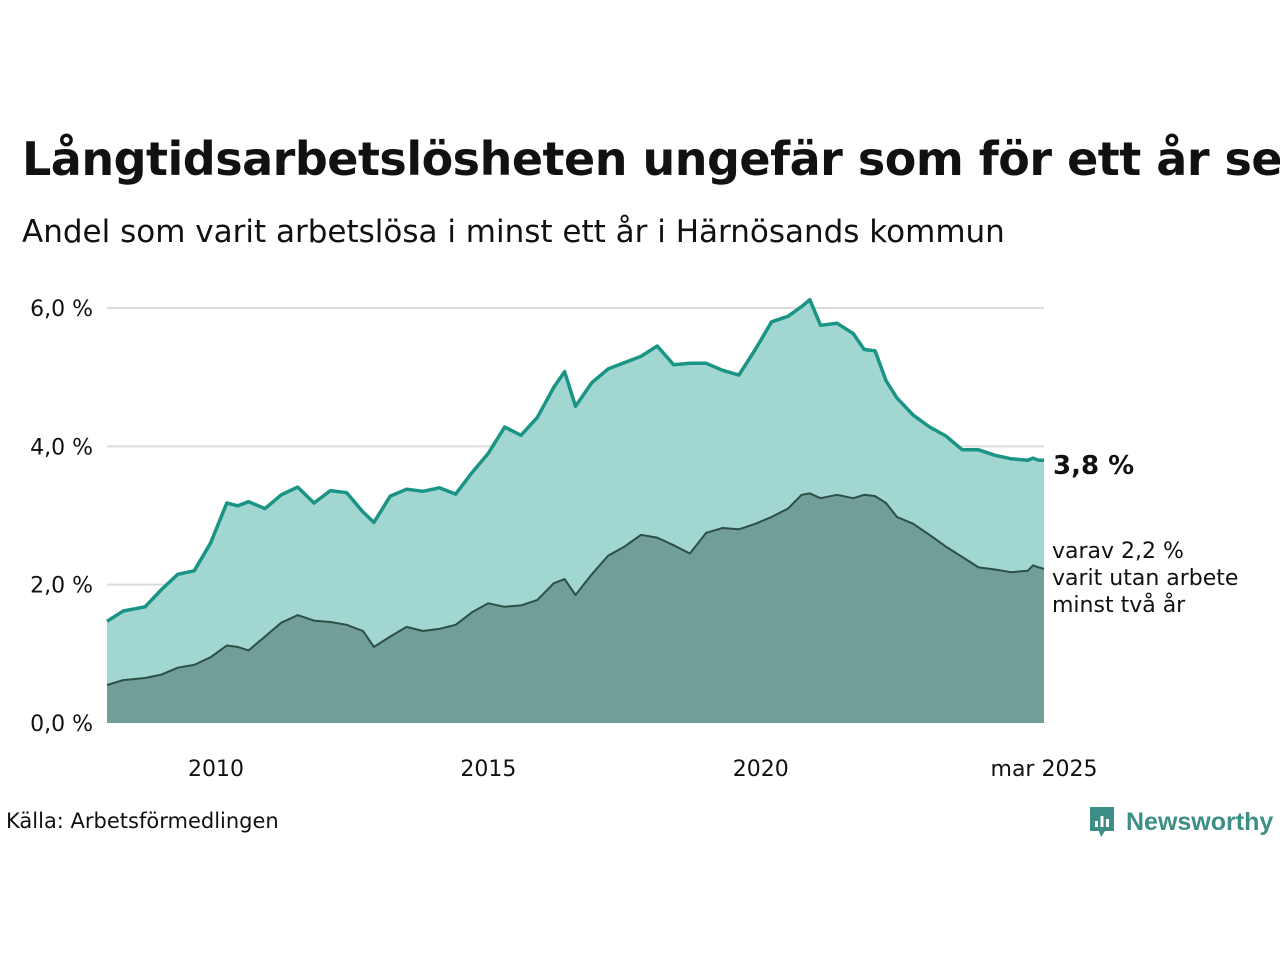  What do you see at coordinates (488, 769) in the screenshot?
I see `x-tick-label: 2015` at bounding box center [488, 769].